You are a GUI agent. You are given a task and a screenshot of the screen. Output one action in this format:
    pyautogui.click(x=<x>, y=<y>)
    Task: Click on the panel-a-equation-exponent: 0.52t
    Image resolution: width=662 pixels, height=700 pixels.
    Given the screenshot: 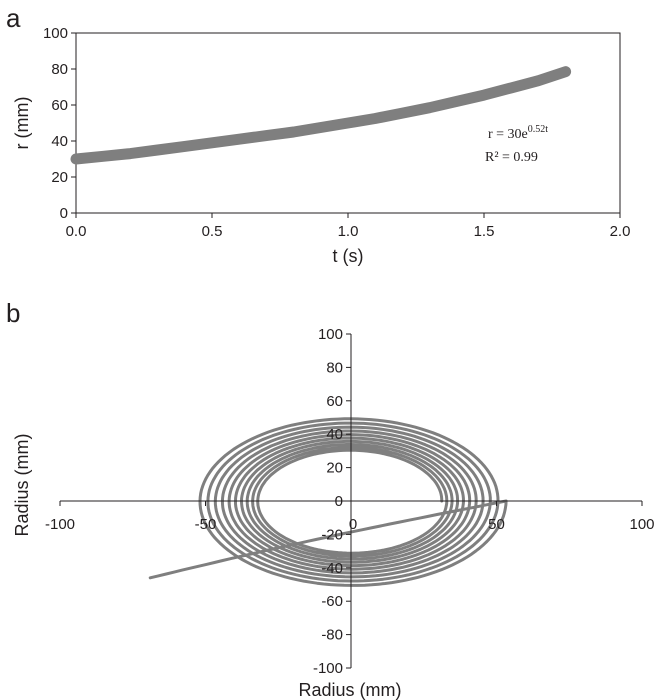 What is the action you would take?
    pyautogui.click(x=538, y=129)
    